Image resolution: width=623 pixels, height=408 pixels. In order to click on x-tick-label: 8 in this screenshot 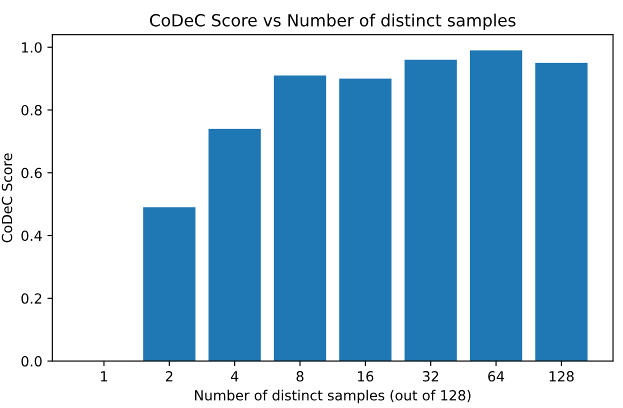, I will do `click(300, 376)`.